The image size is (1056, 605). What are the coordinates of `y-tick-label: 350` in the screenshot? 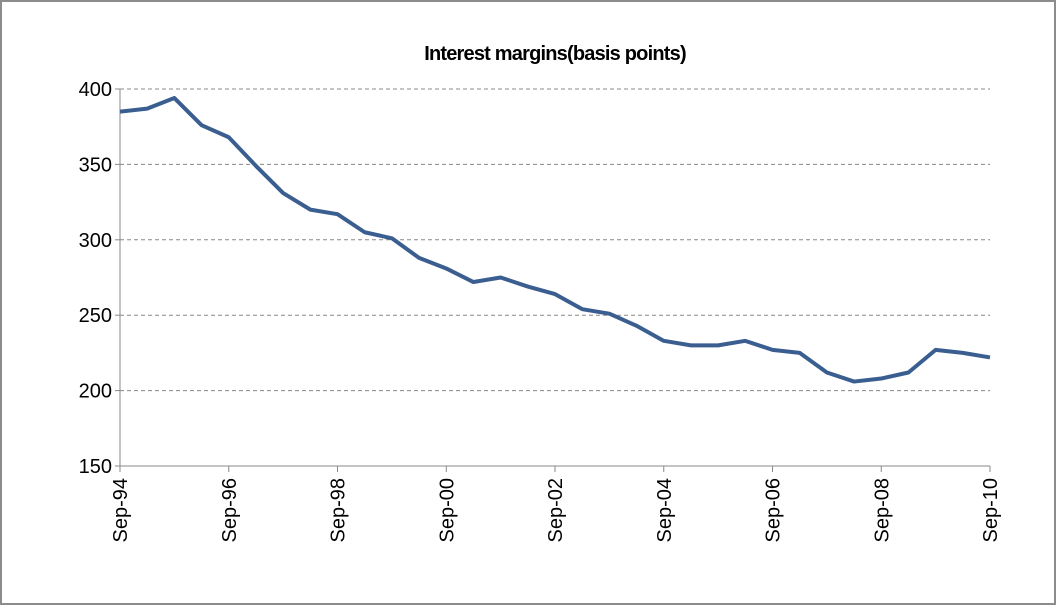 It's located at (95, 165).